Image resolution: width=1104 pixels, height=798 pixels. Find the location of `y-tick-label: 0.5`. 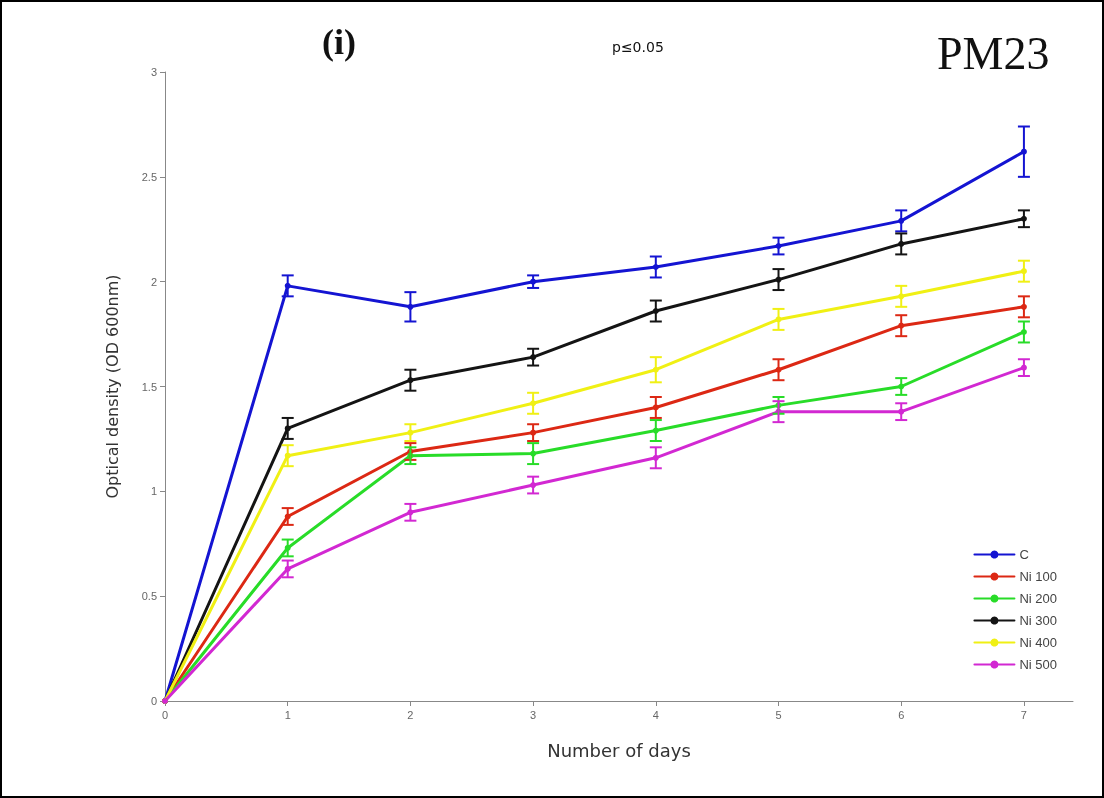

y-tick-label: 0.5 is located at coordinates (149, 596).